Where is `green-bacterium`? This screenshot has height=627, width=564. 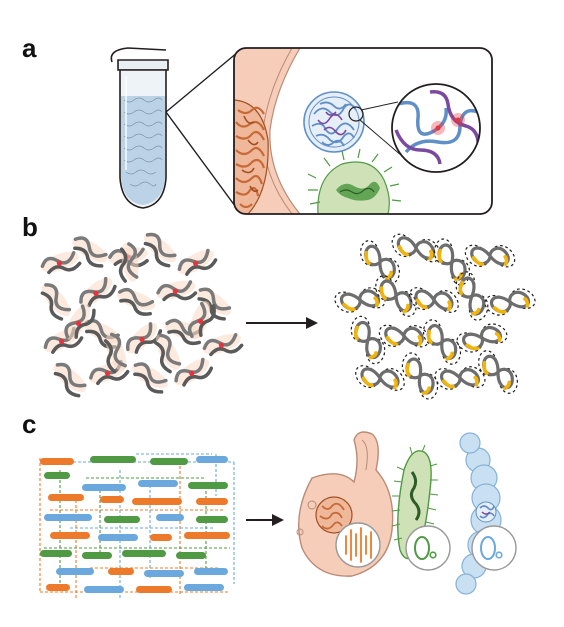 green-bacterium is located at coordinates (354, 181).